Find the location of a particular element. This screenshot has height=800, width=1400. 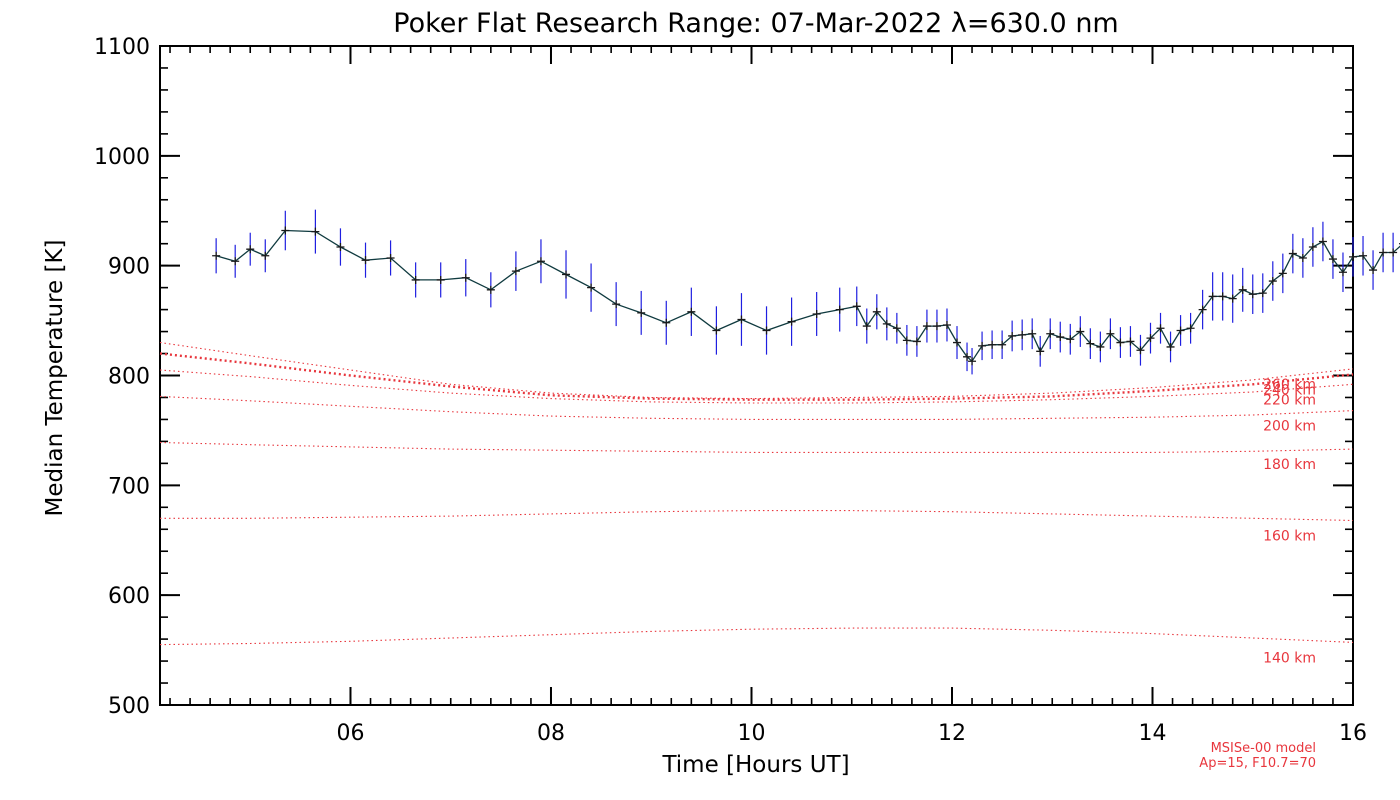

model-line-260-km is located at coordinates (756, 370).